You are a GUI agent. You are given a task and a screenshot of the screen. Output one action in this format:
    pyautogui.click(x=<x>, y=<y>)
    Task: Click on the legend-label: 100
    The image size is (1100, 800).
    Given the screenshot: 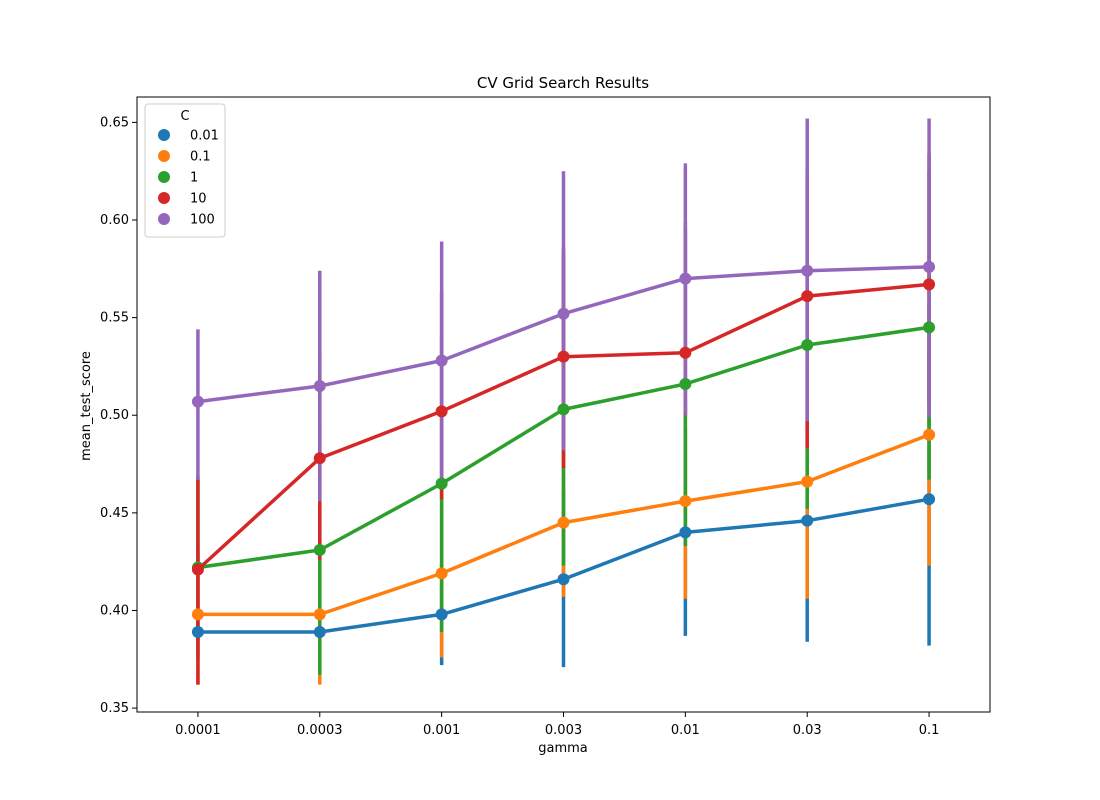 What is the action you would take?
    pyautogui.click(x=202, y=220)
    